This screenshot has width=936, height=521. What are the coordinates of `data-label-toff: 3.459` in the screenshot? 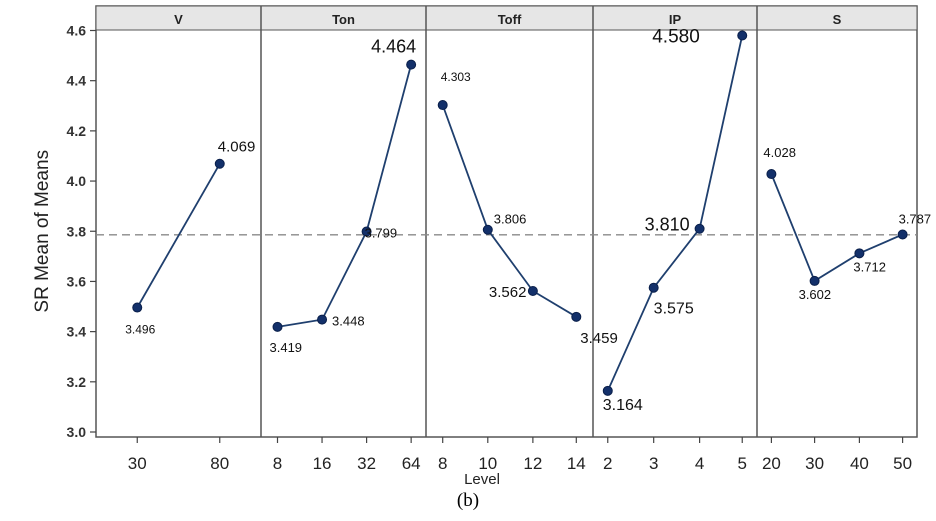 It's located at (599, 338).